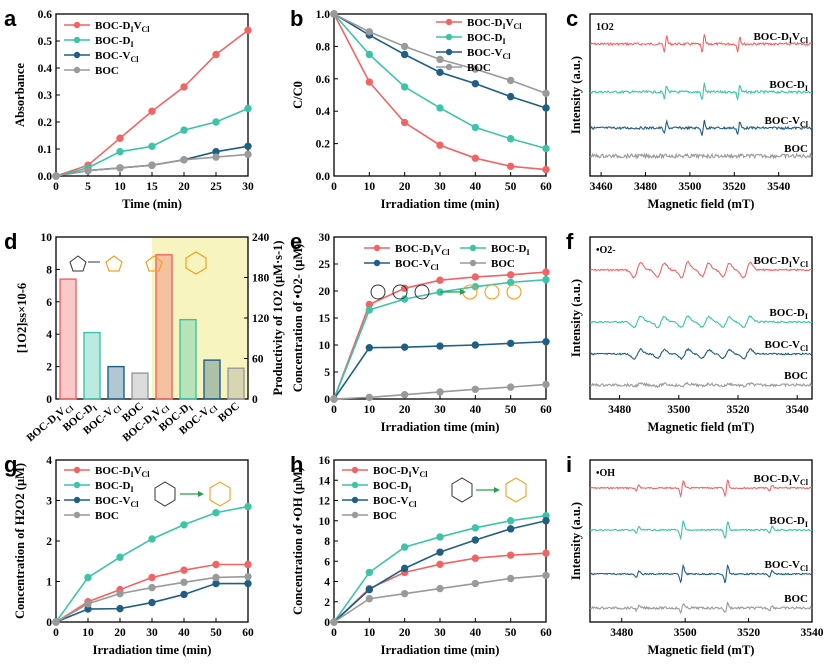 This screenshot has height=666, width=827. What do you see at coordinates (576, 541) in the screenshot?
I see `y-axis-label: Intensity (a.u.)` at bounding box center [576, 541].